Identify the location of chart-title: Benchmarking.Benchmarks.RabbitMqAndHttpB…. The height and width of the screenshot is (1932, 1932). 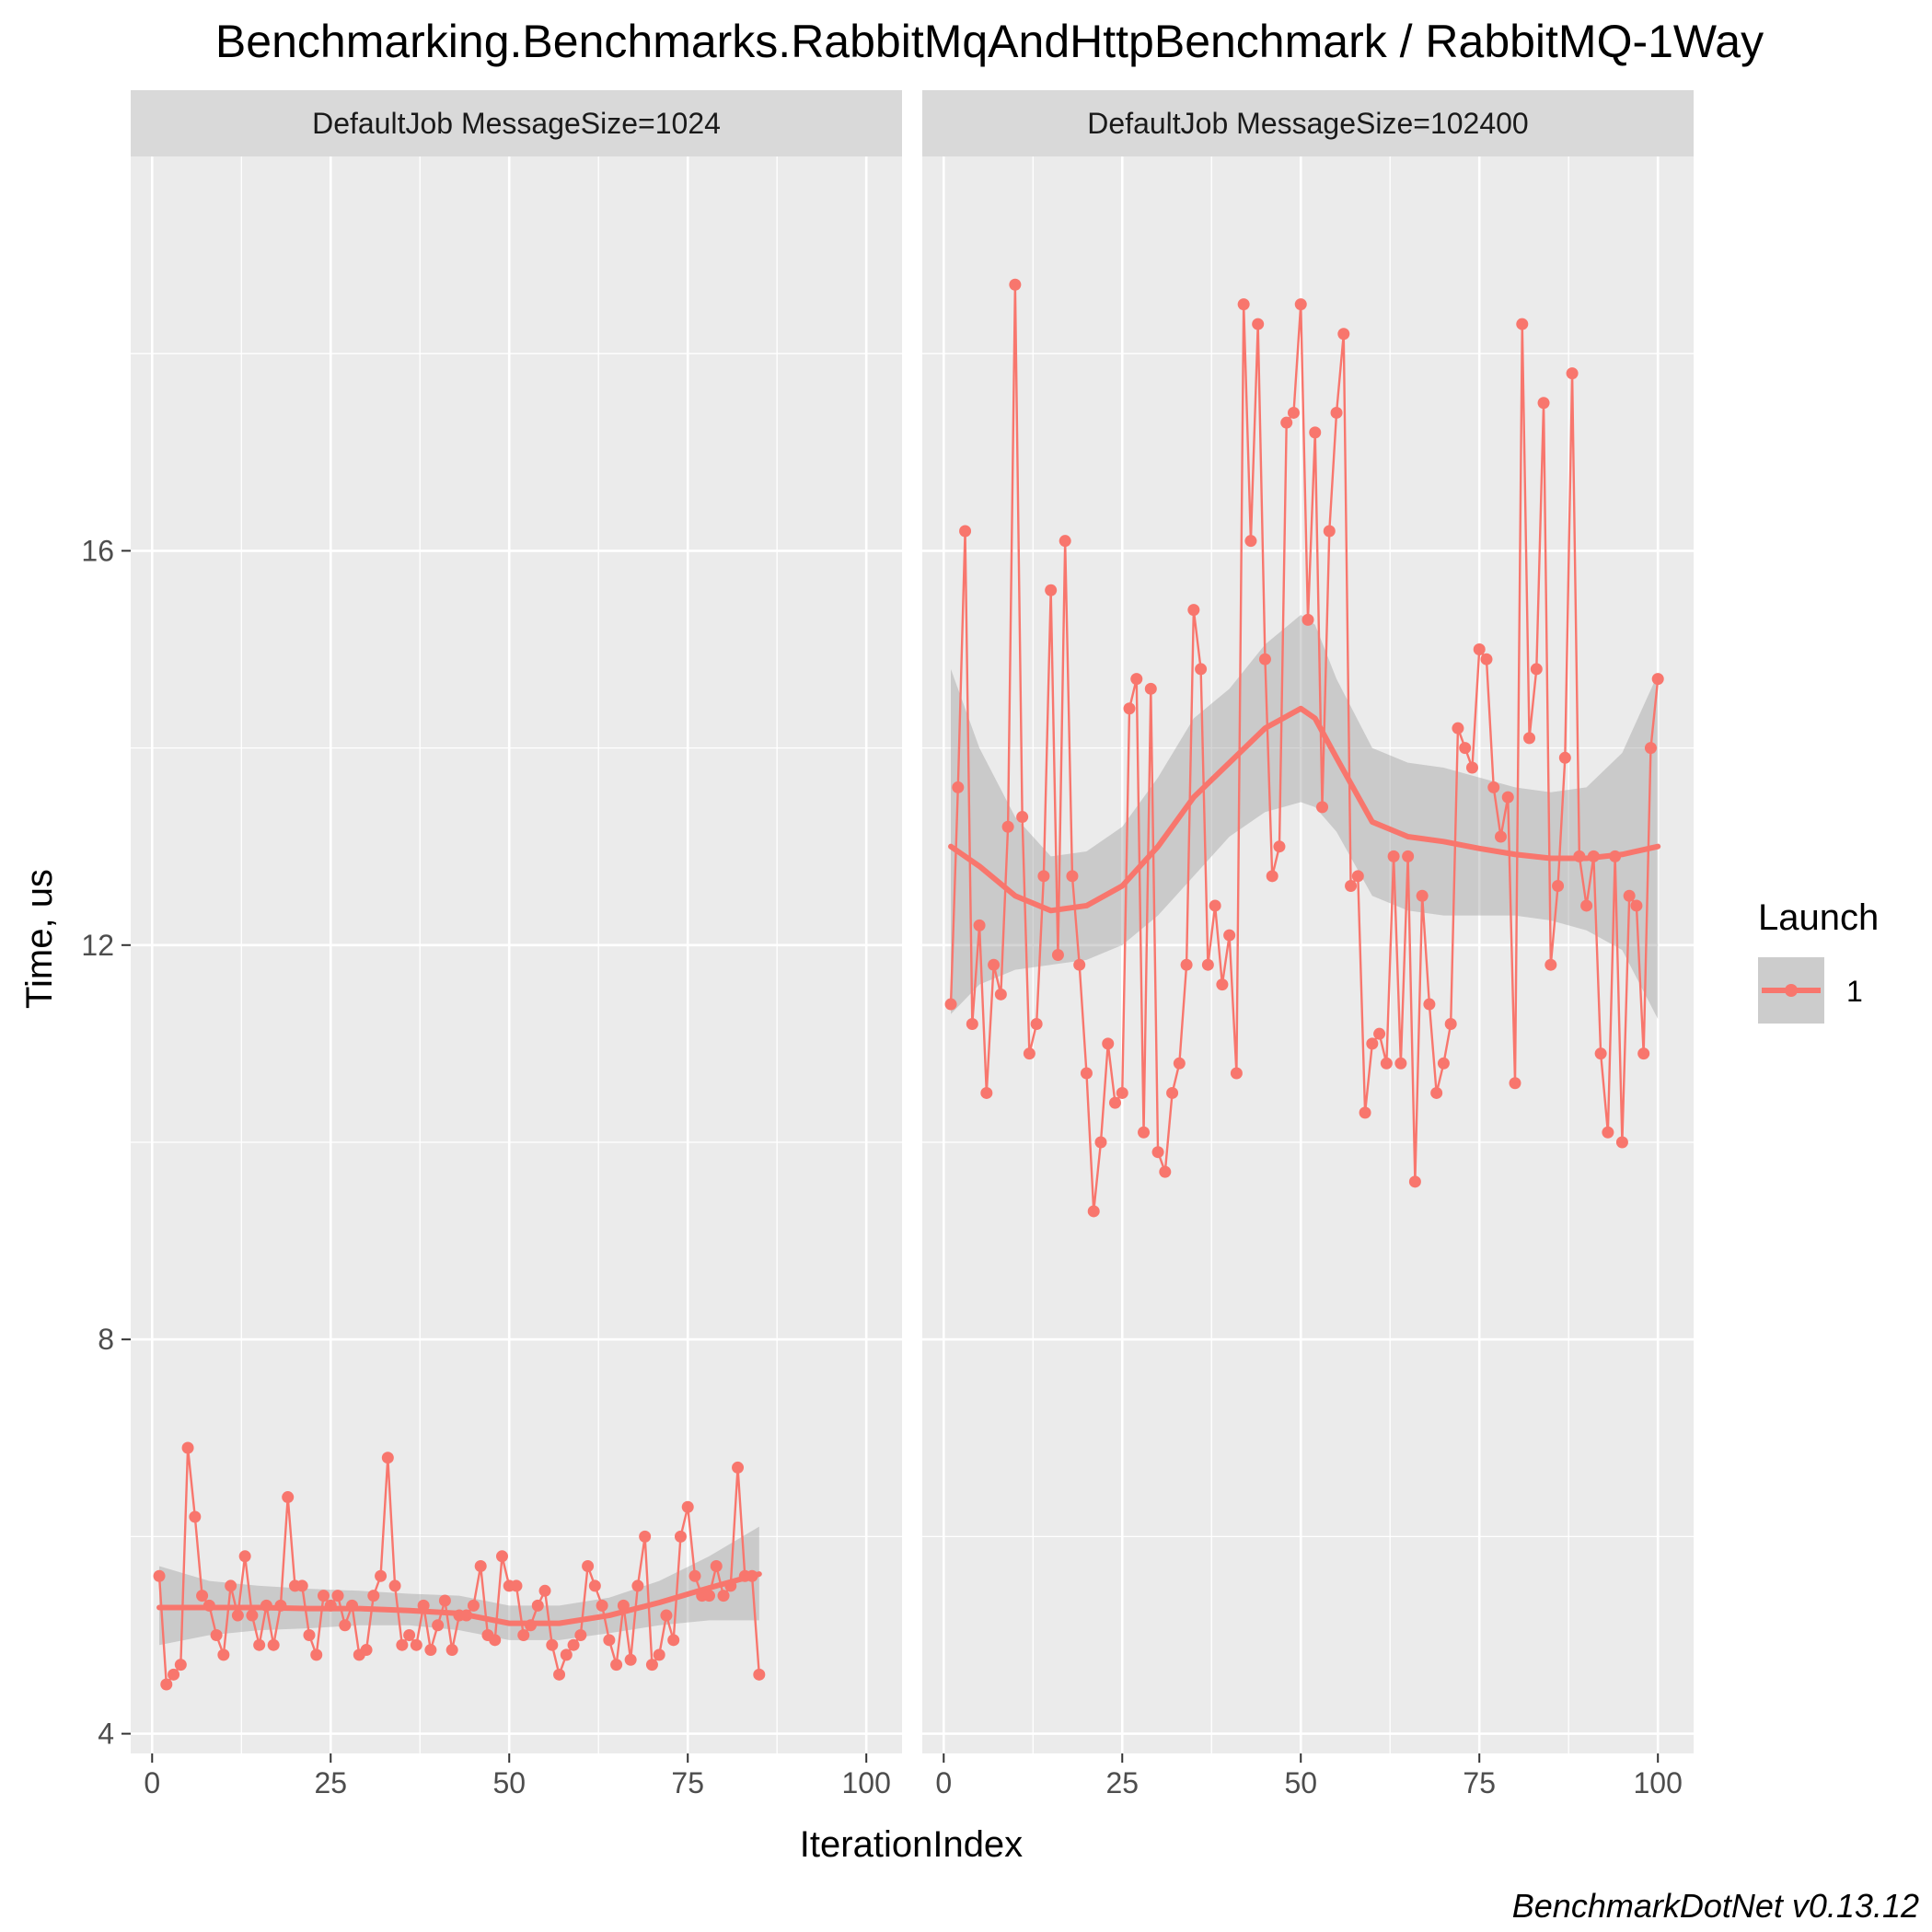
(990, 42).